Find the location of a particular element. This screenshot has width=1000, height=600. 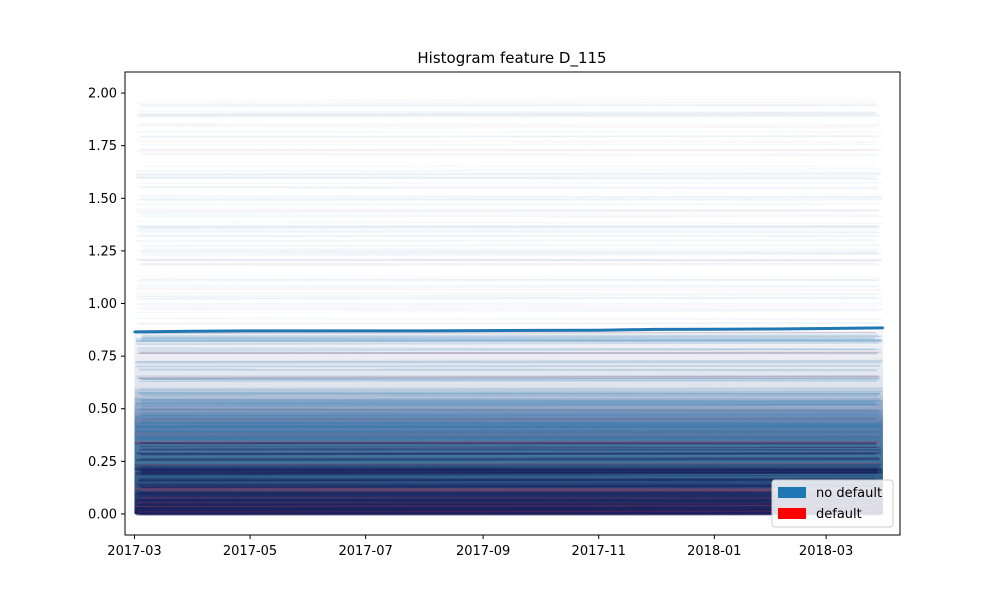

y-tick-label: 1.50 is located at coordinates (102, 199).